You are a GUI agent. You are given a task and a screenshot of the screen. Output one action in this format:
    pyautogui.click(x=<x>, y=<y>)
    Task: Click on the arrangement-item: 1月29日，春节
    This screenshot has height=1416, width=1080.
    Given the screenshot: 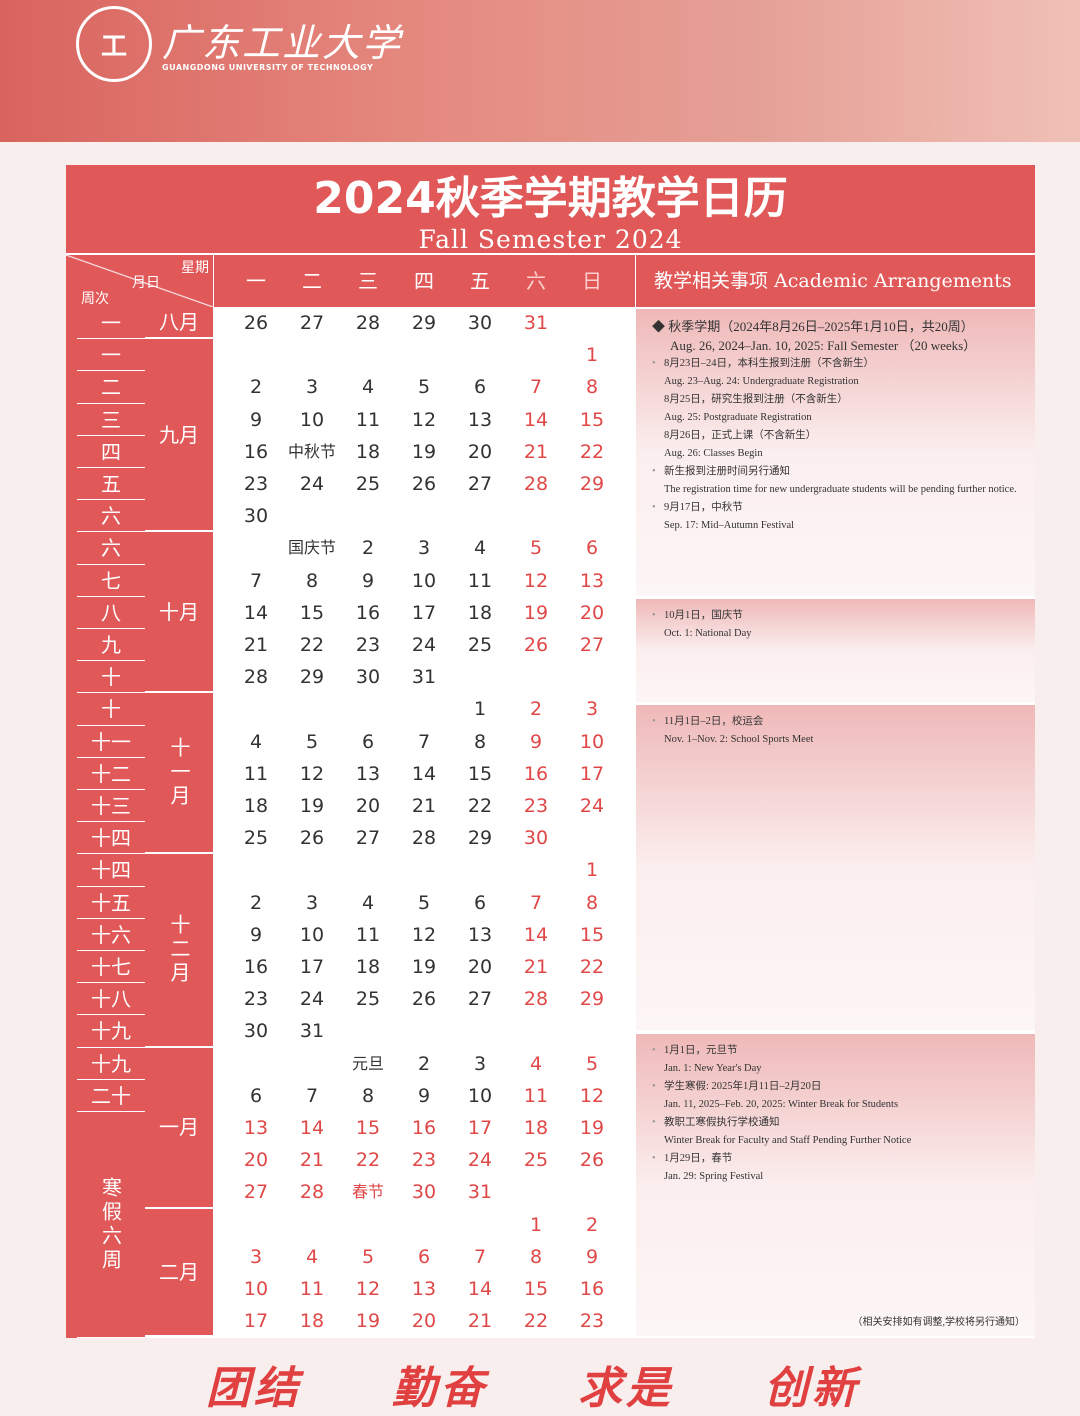 What is the action you would take?
    pyautogui.click(x=840, y=1159)
    